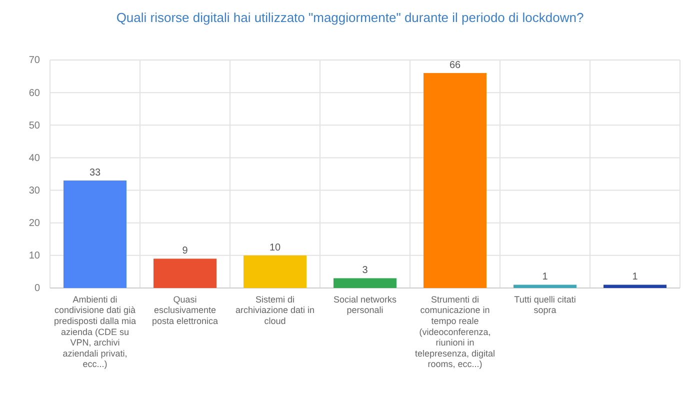 The image size is (700, 400). Describe the element at coordinates (34, 93) in the screenshot. I see `y-tick-label: 60` at that location.